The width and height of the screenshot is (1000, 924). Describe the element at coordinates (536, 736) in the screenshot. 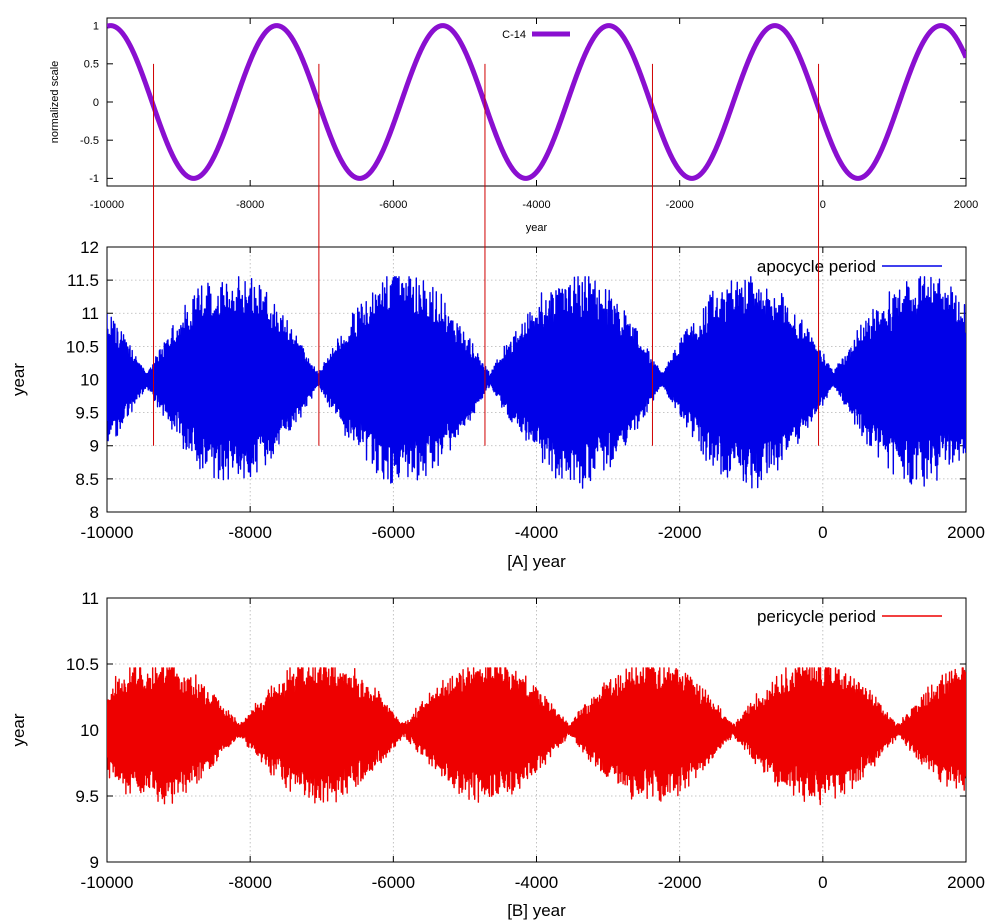

I see `series-line-pericycle` at that location.